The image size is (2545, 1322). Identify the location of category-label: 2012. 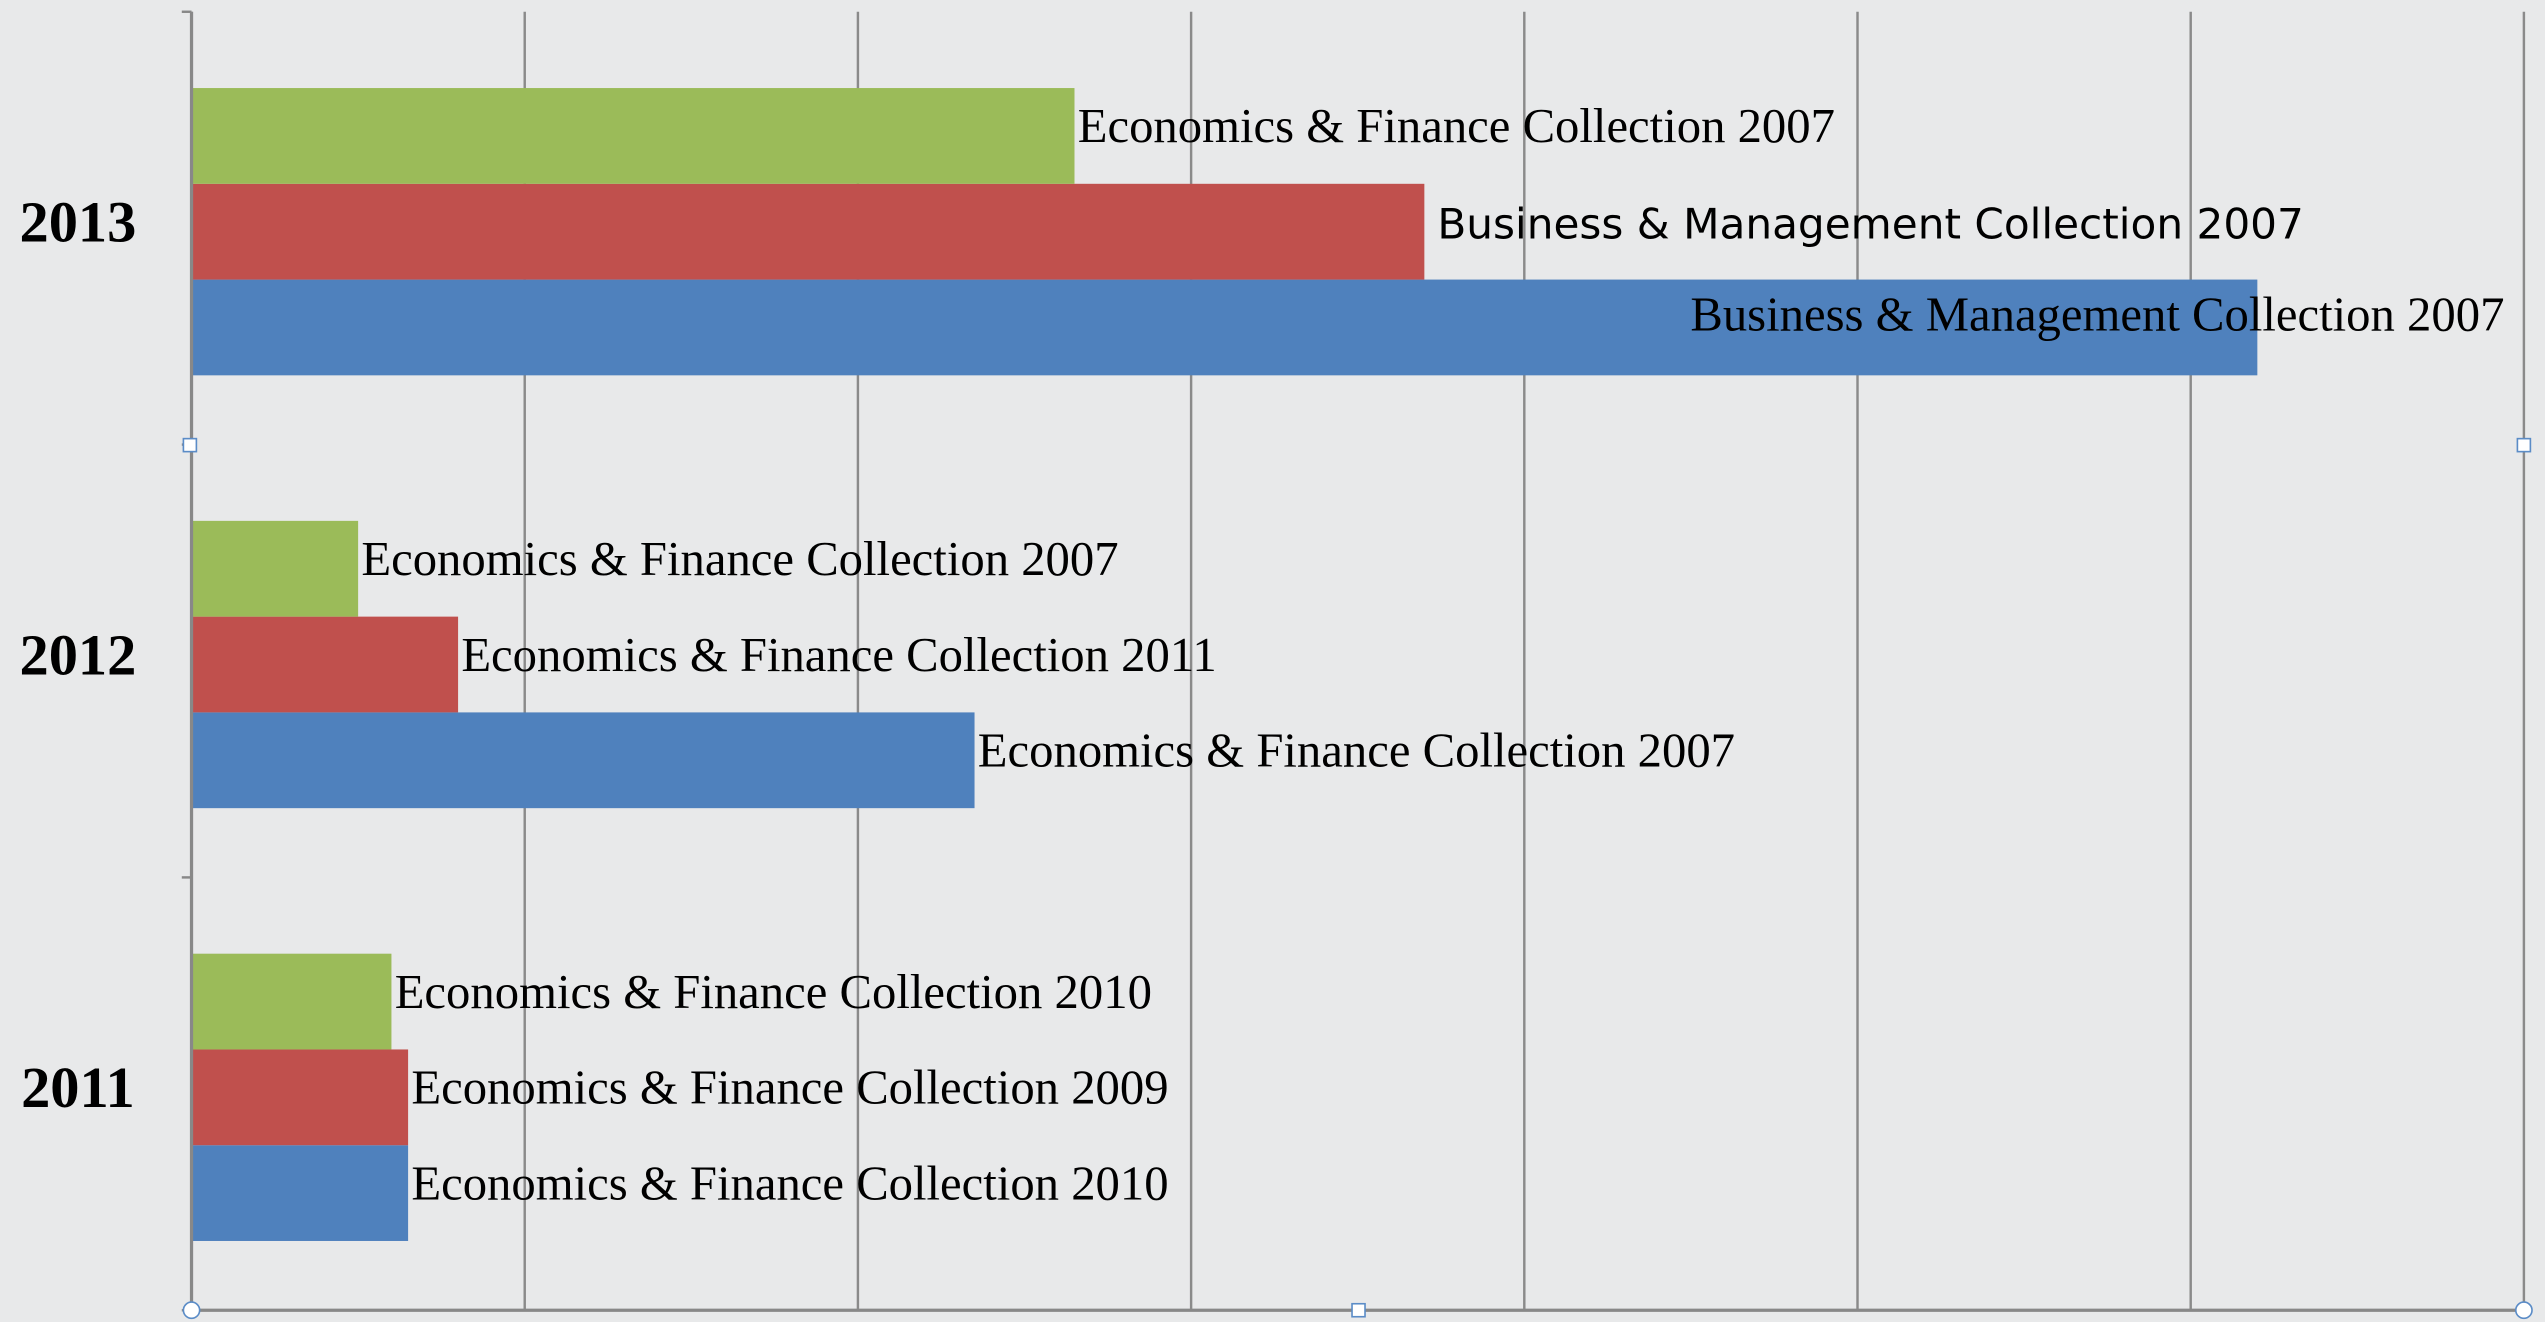
(77, 654).